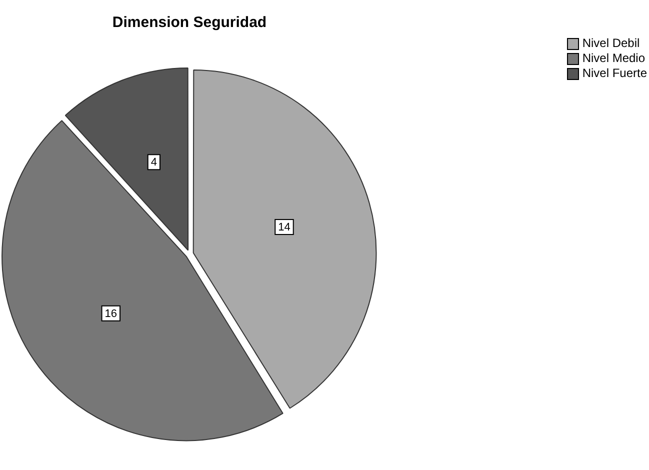 The width and height of the screenshot is (649, 470). What do you see at coordinates (614, 73) in the screenshot?
I see `legend-label: Nivel Fuerte` at bounding box center [614, 73].